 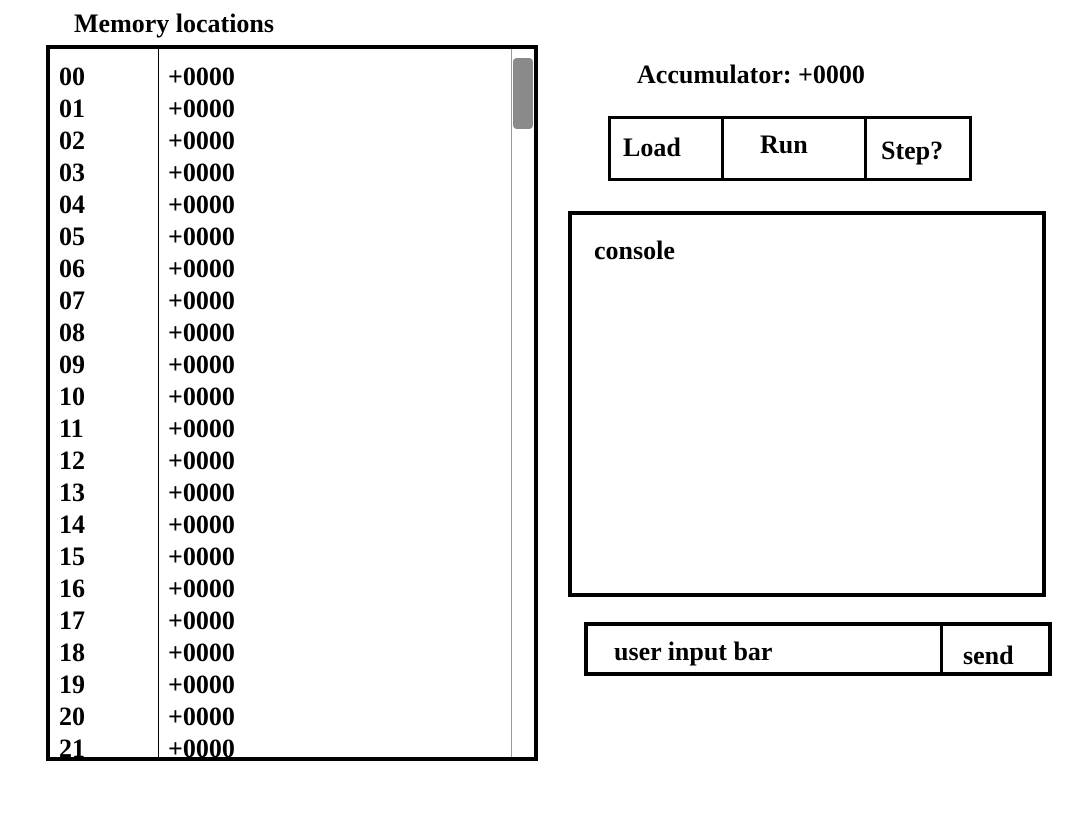 What do you see at coordinates (912, 150) in the screenshot?
I see `step-button-label: Step?` at bounding box center [912, 150].